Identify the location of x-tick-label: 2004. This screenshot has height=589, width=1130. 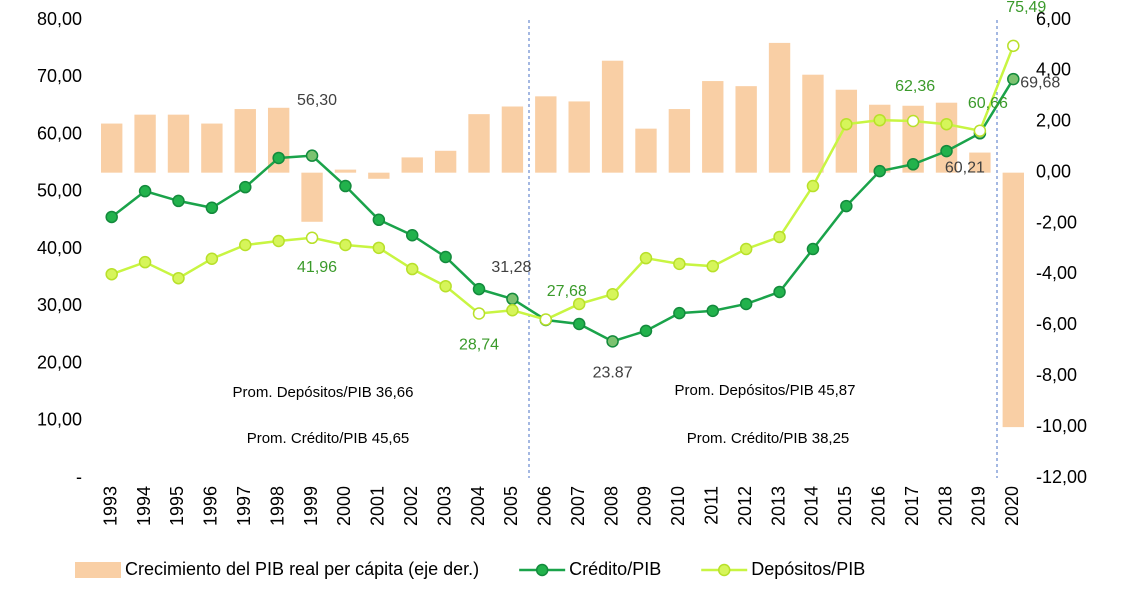
(478, 506).